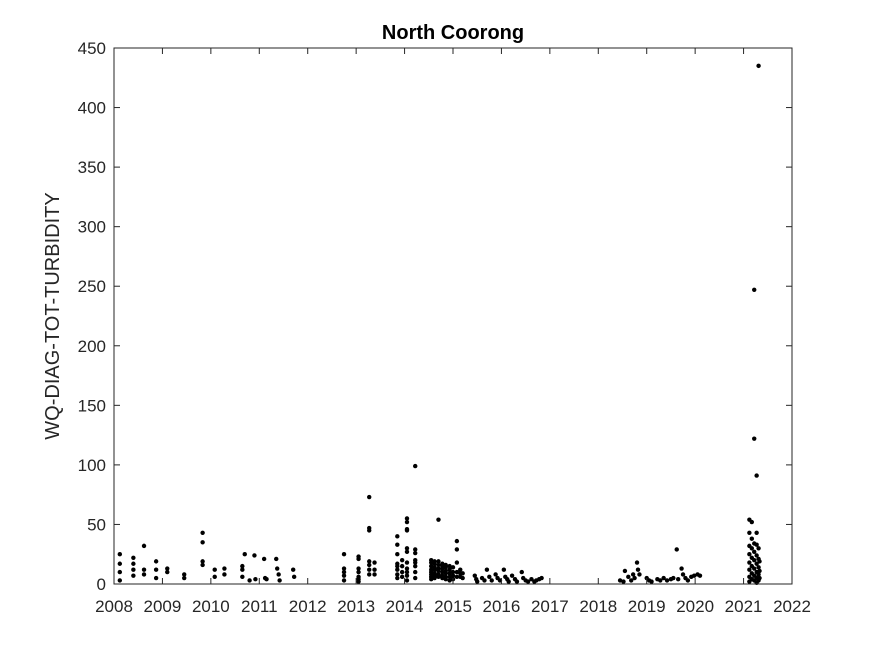 Image resolution: width=875 pixels, height=656 pixels. What do you see at coordinates (647, 606) in the screenshot?
I see `x-tick-label: 2019` at bounding box center [647, 606].